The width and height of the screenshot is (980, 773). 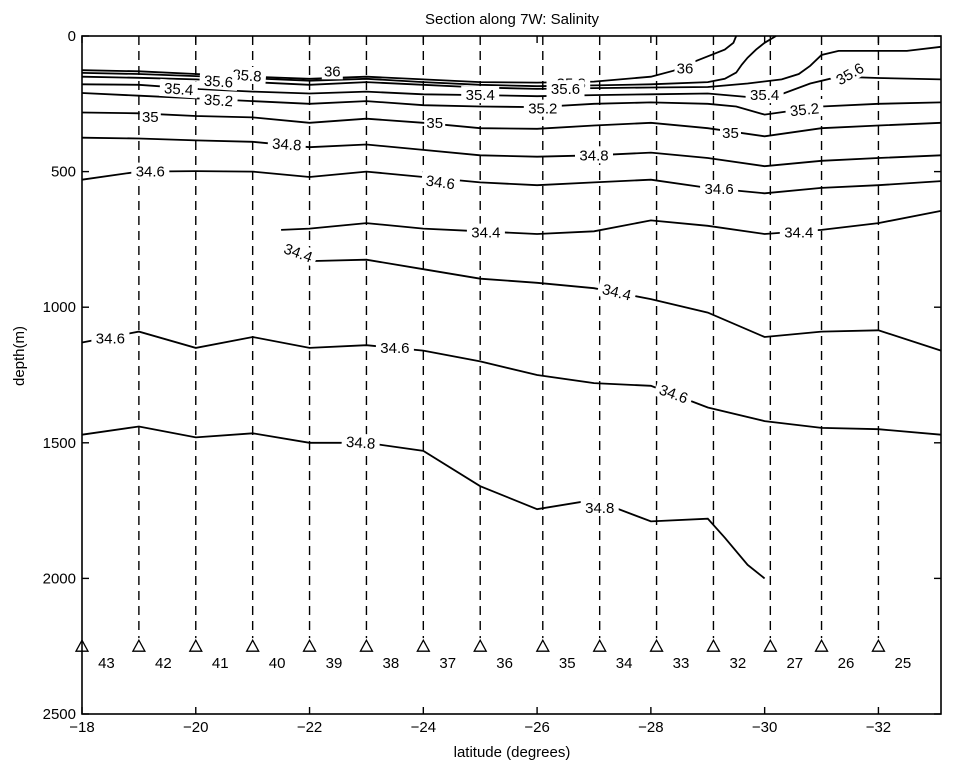 What do you see at coordinates (512, 752) in the screenshot?
I see `x-axis-label: latitude (degrees)` at bounding box center [512, 752].